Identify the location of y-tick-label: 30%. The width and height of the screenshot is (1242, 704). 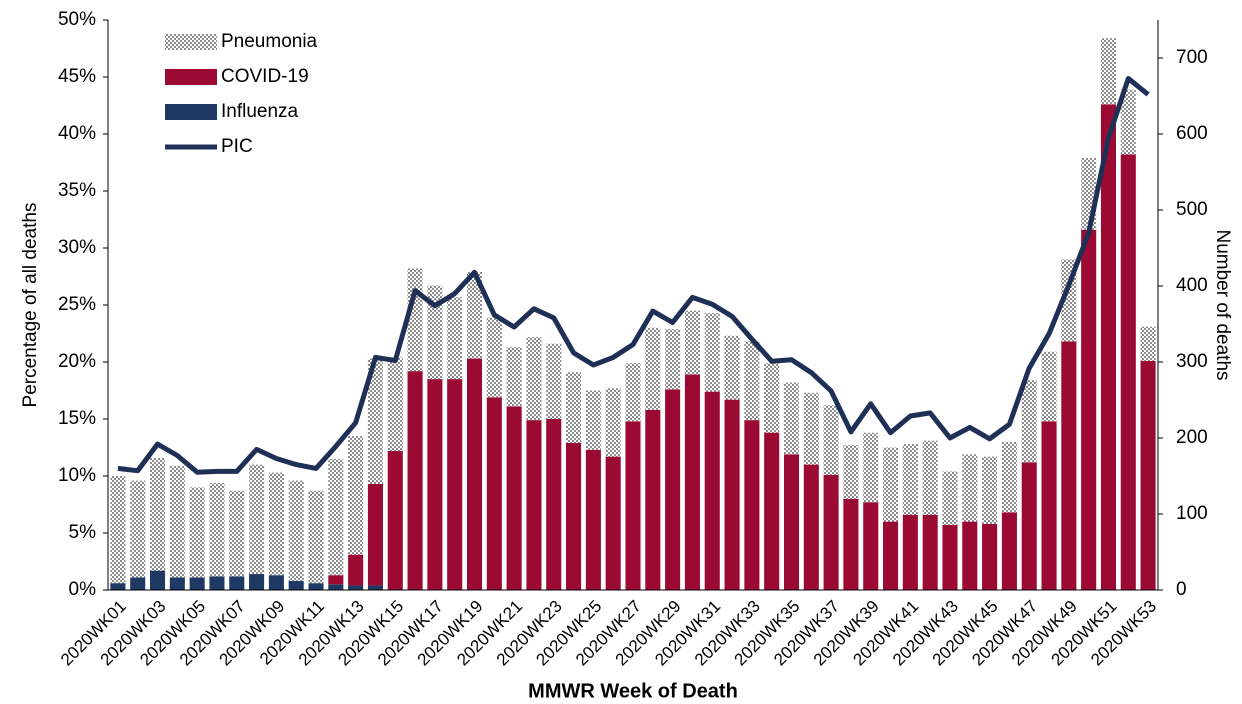
(77, 247).